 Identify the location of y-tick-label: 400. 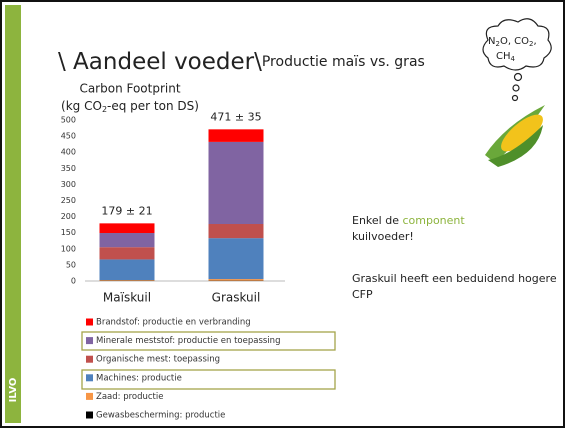
(68, 152).